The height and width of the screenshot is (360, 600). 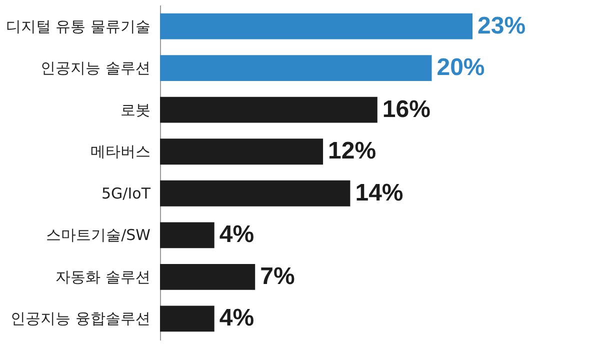 What do you see at coordinates (460, 68) in the screenshot?
I see `data-label: 20%` at bounding box center [460, 68].